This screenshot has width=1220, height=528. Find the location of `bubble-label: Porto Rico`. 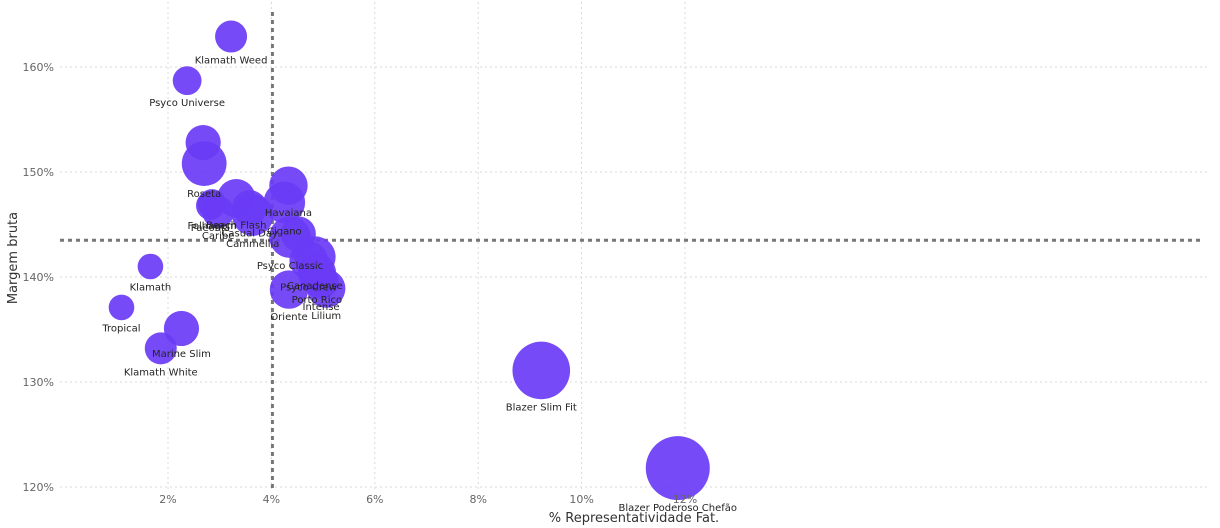

bubble-label: Porto Rico is located at coordinates (317, 300).